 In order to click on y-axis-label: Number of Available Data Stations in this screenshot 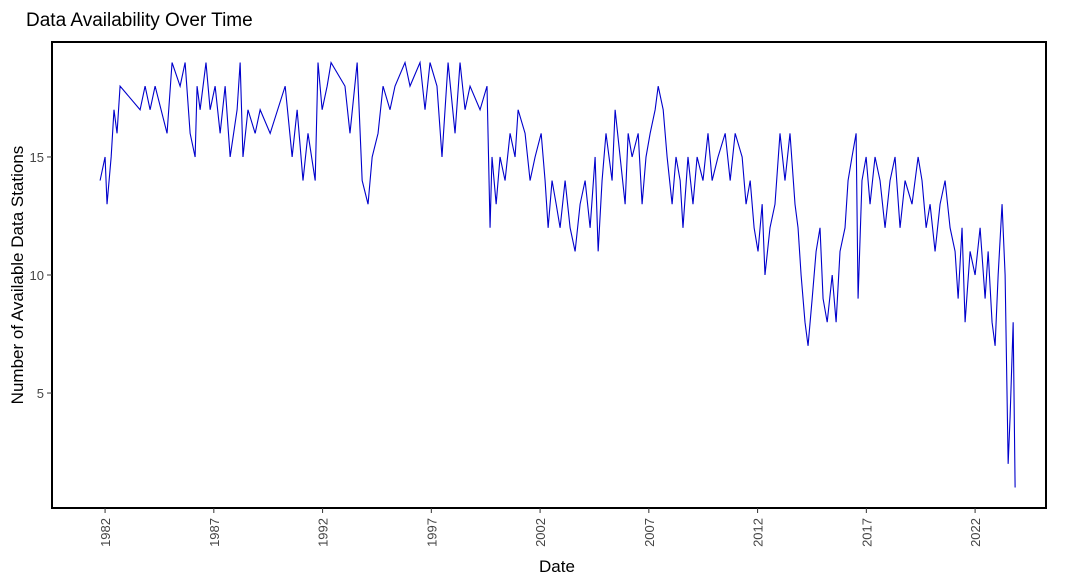, I will do `click(17, 275)`.